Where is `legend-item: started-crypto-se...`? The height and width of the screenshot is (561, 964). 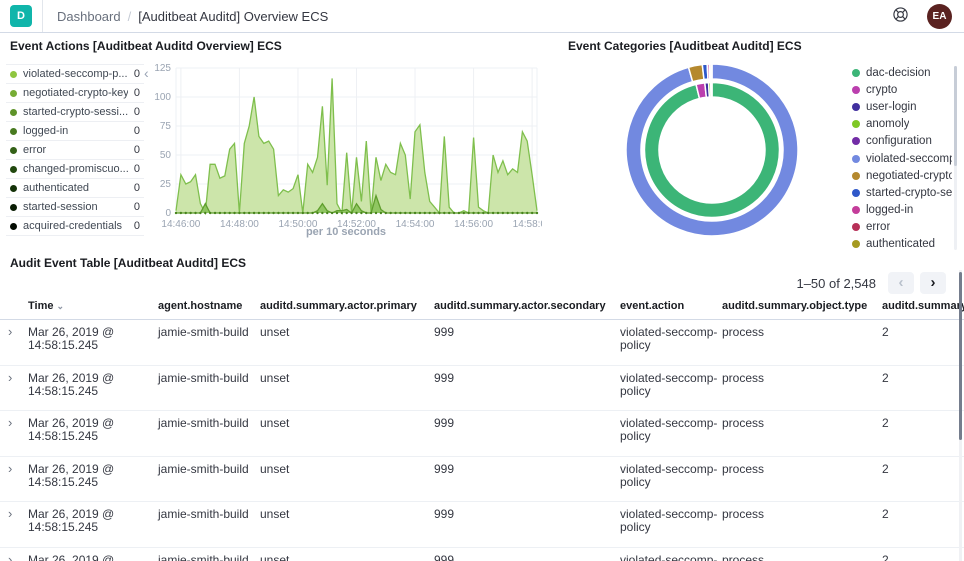
legend-item: started-crypto-se... is located at coordinates (902, 192).